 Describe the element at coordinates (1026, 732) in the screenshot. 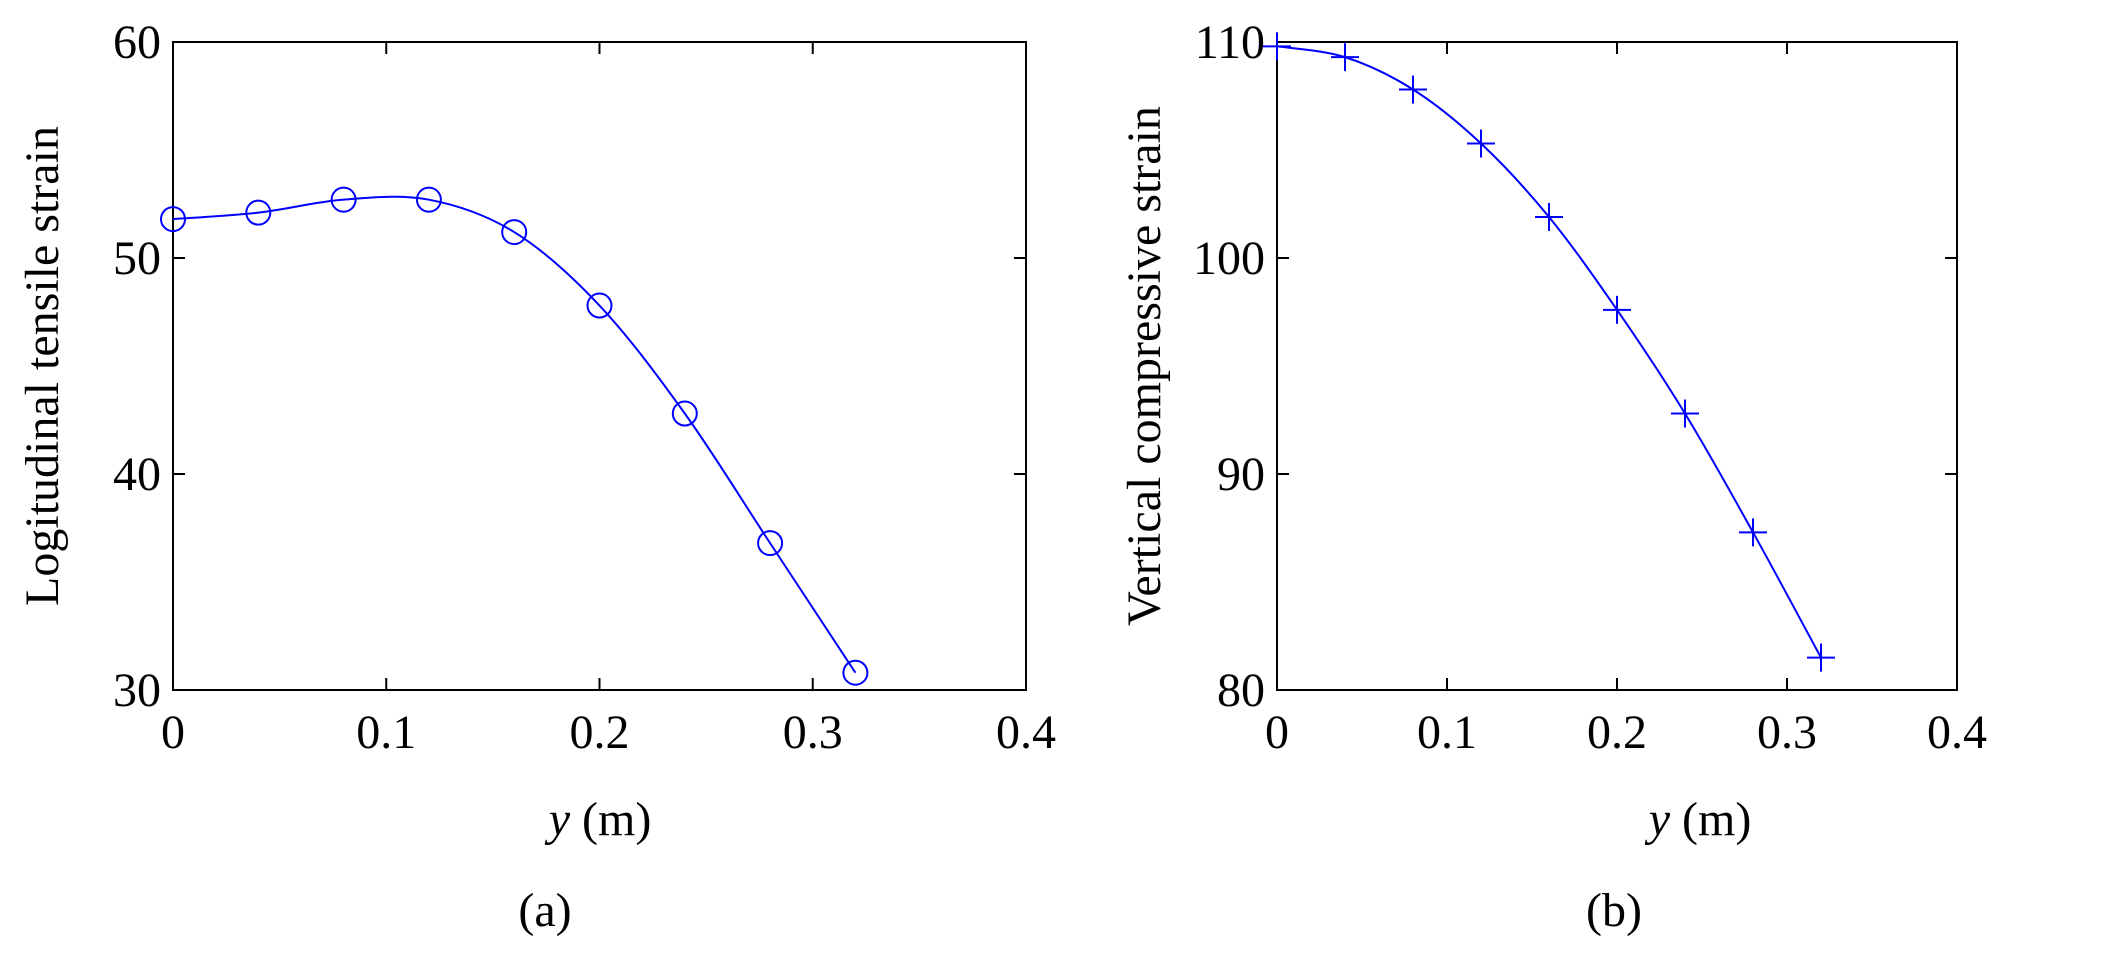

I see `x-tick-label-a: 0.4` at that location.